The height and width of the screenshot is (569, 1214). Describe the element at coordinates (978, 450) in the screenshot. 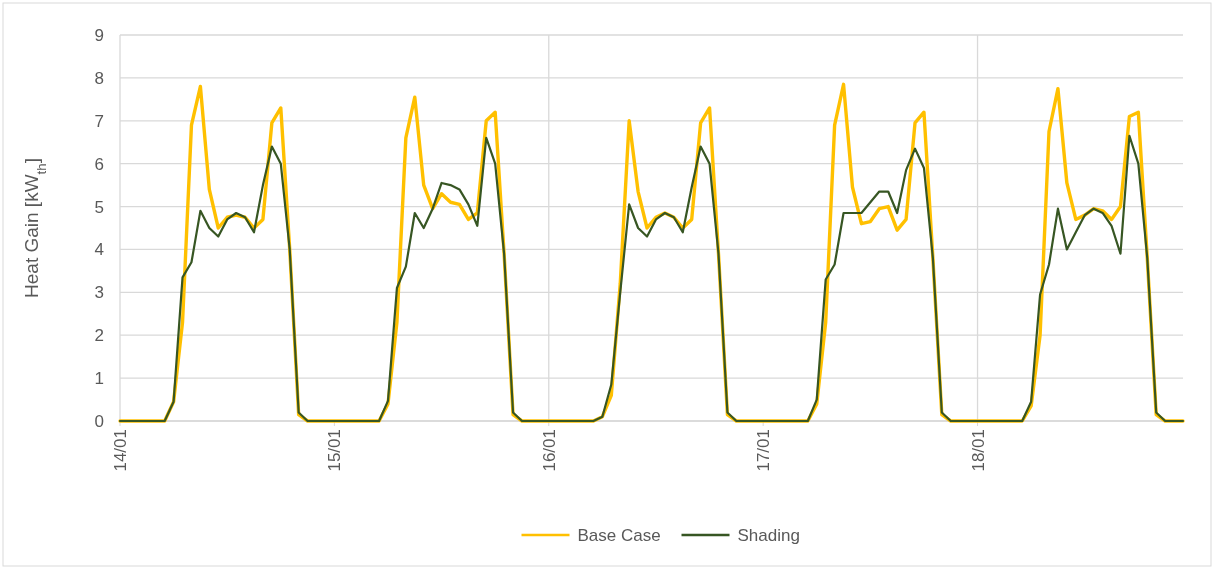

I see `x-tick-label: 18/01` at that location.